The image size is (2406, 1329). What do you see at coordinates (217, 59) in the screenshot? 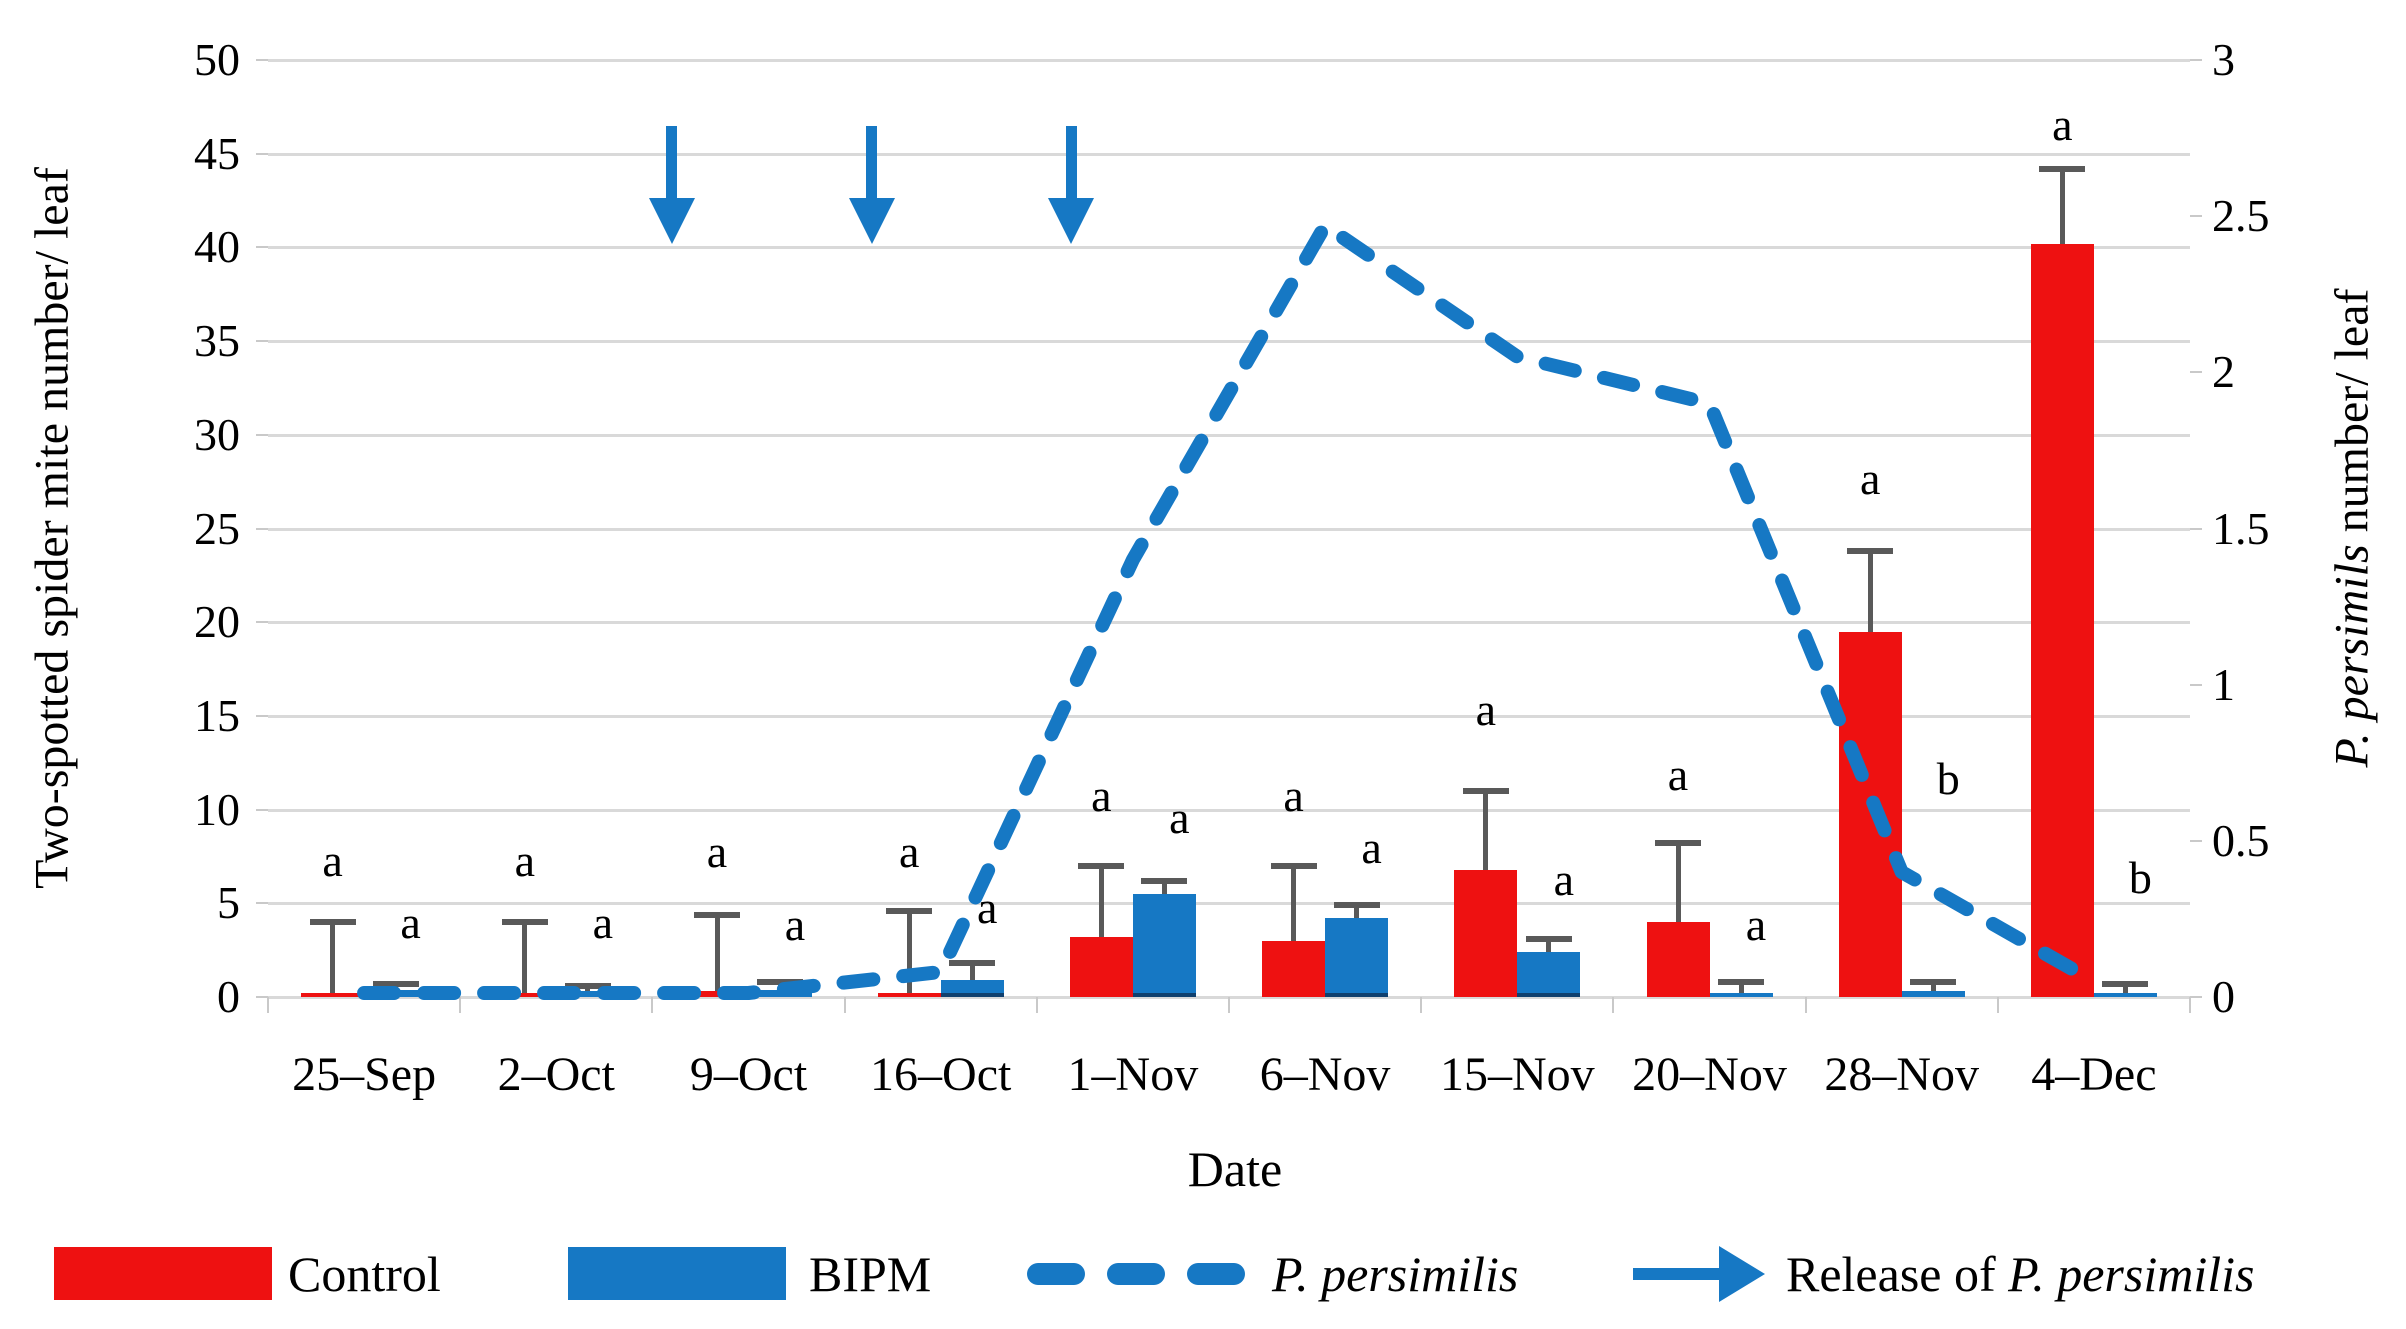
I see `left-axis-tick-label: 50` at bounding box center [217, 59].